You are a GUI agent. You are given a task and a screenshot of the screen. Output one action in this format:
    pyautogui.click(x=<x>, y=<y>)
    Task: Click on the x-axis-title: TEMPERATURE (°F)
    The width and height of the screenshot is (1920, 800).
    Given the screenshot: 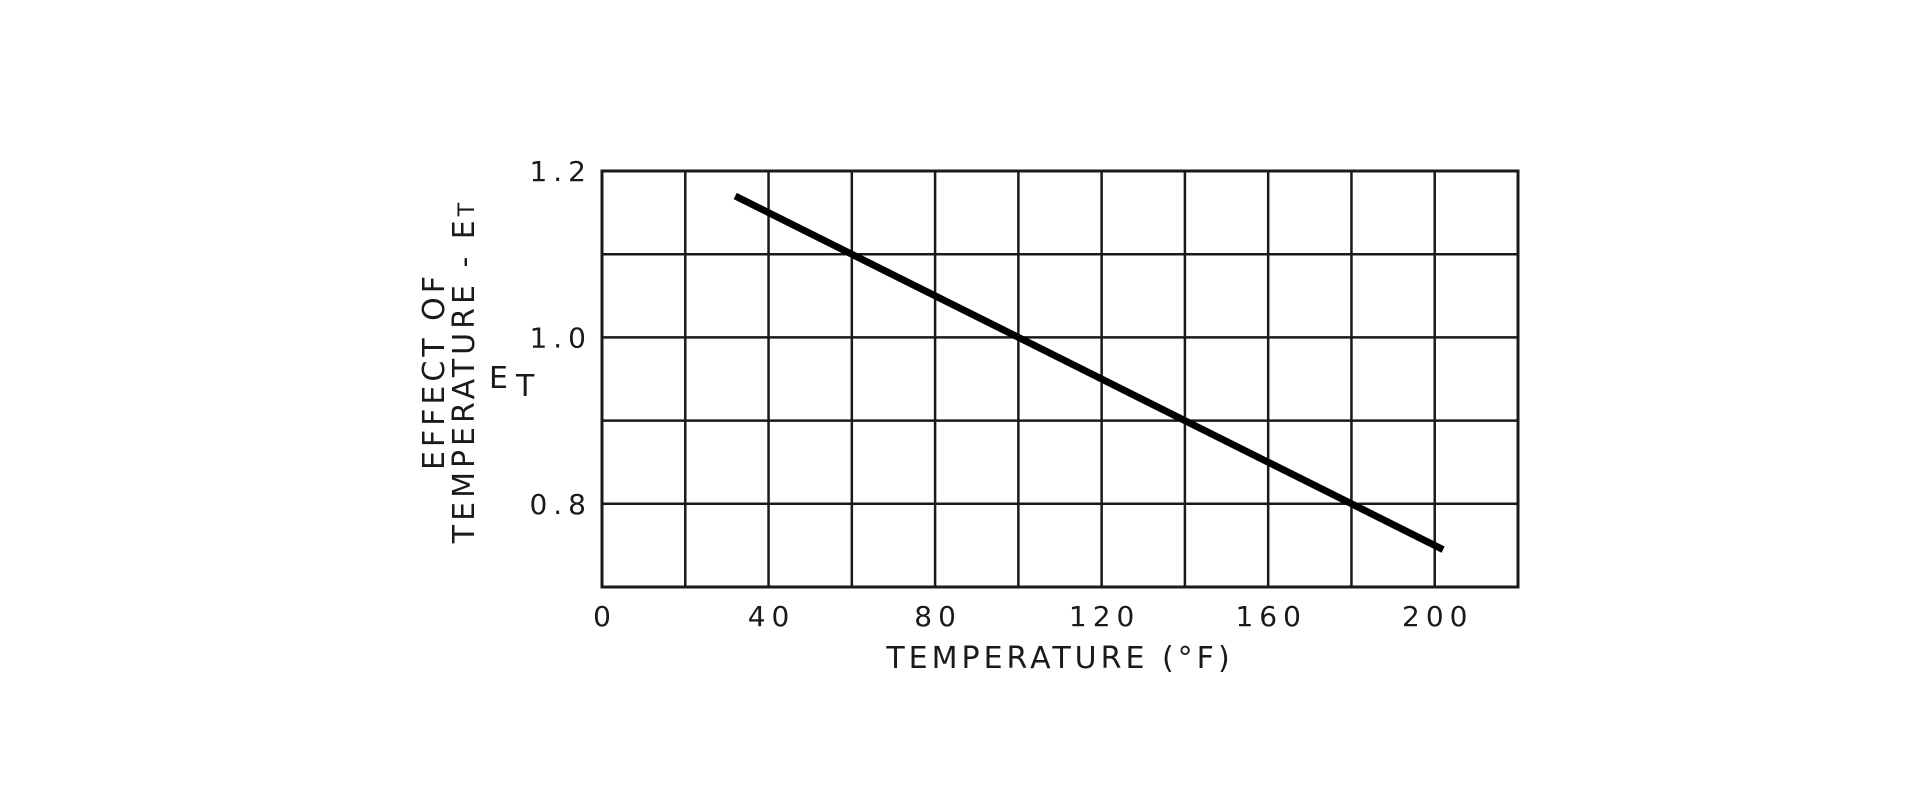 What is the action you would take?
    pyautogui.click(x=1059, y=658)
    